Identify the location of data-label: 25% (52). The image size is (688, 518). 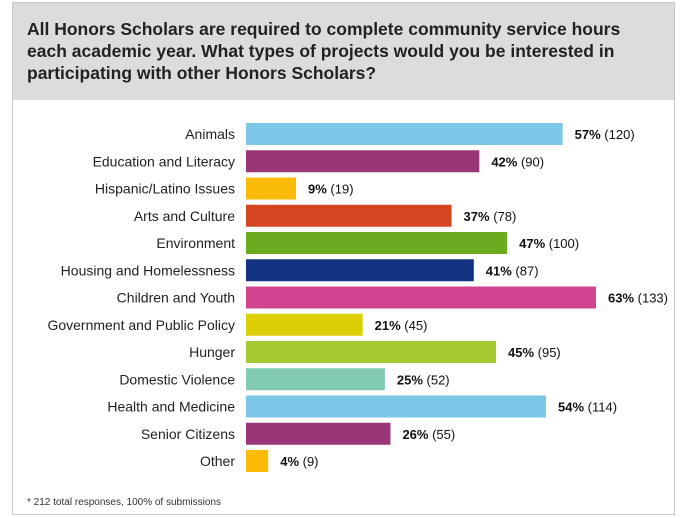
(423, 379).